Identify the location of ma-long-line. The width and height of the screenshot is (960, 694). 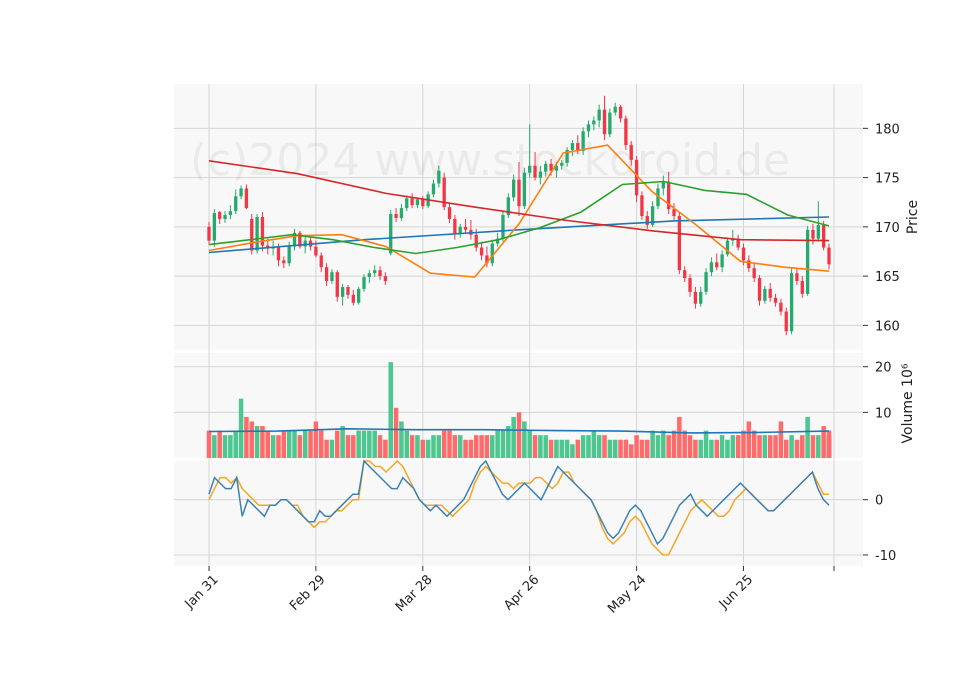
(519, 201).